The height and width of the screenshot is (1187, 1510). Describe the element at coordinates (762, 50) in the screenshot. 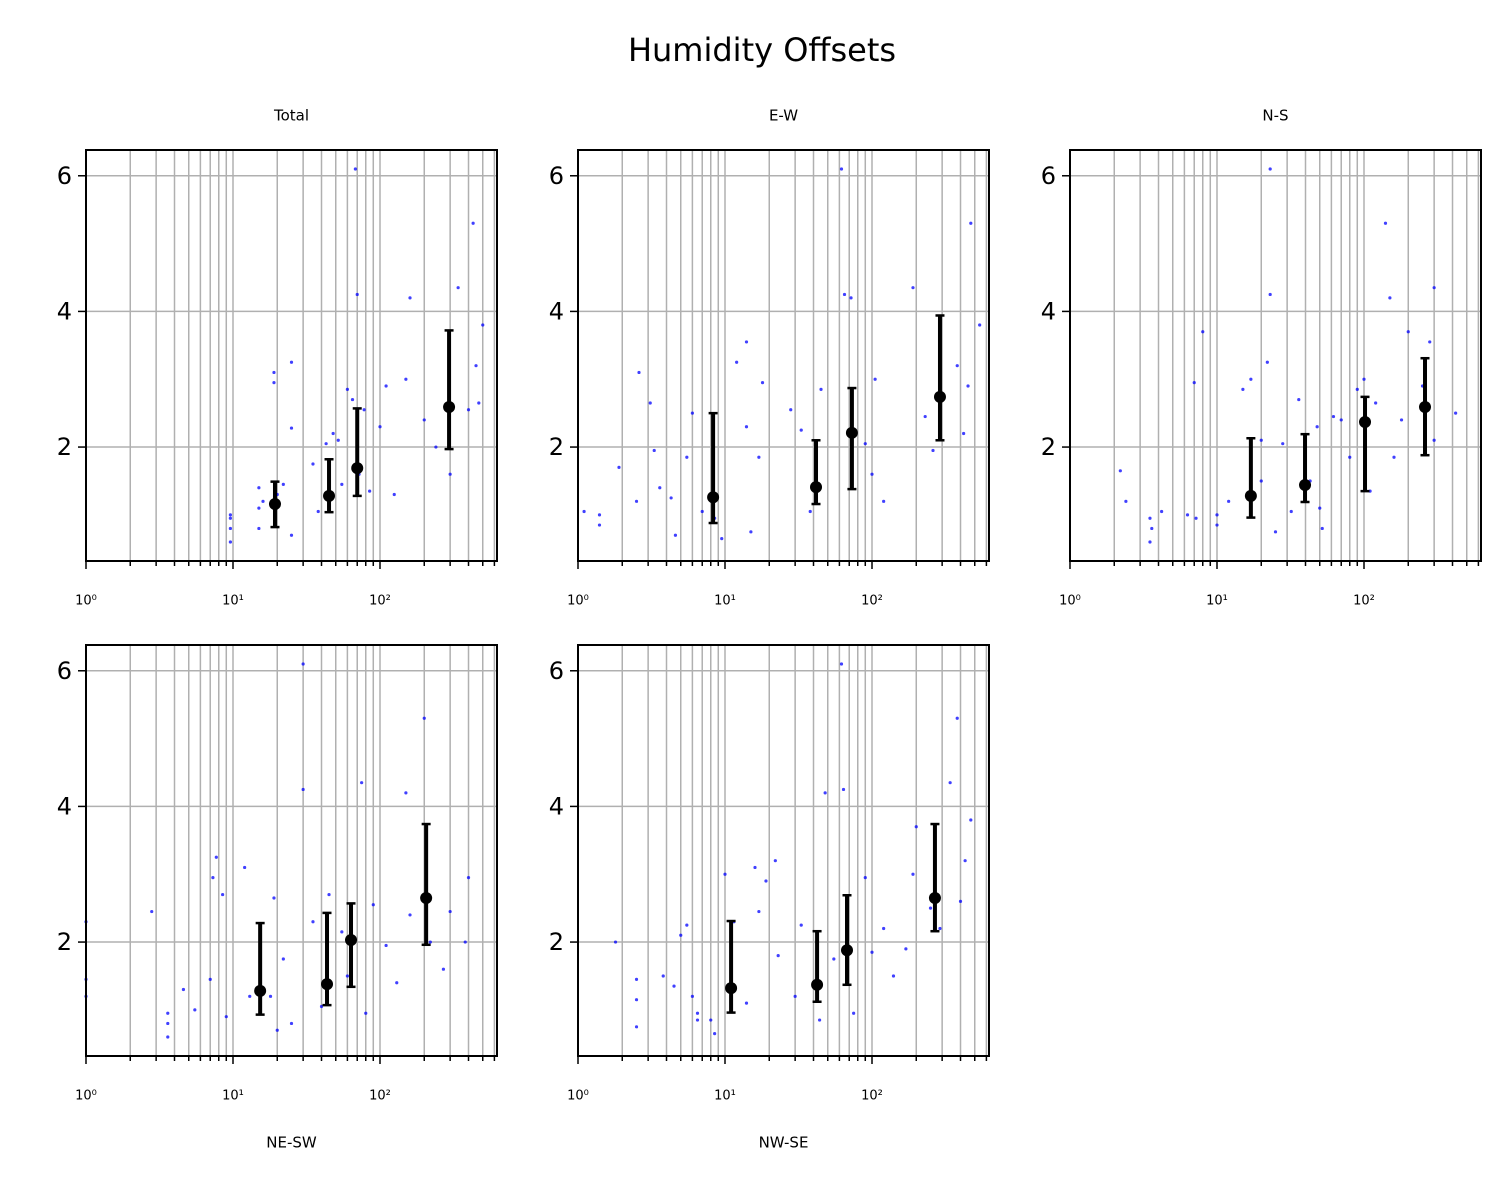

I see `figure-title: Humidity Offsets` at that location.